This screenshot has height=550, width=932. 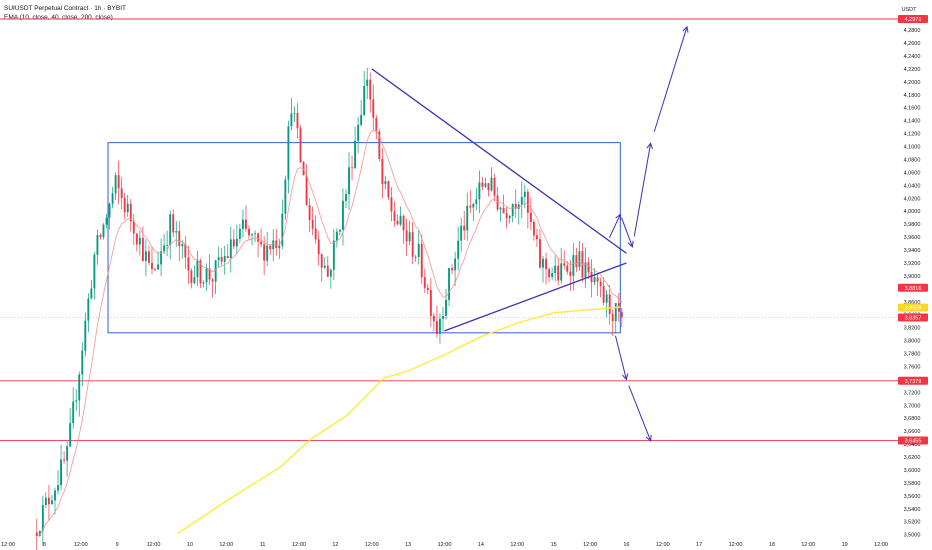 What do you see at coordinates (912, 471) in the screenshot?
I see `price-tick-label: 3,6000` at bounding box center [912, 471].